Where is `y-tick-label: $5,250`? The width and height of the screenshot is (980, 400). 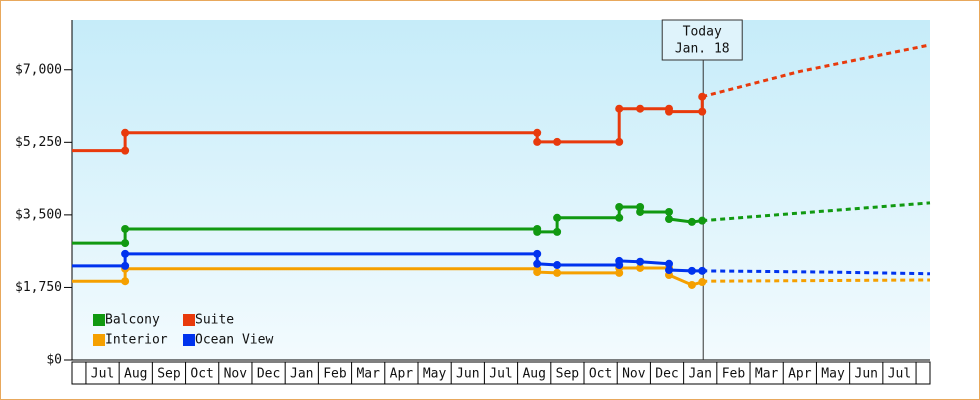 y-tick-label: $5,250 is located at coordinates (38, 142).